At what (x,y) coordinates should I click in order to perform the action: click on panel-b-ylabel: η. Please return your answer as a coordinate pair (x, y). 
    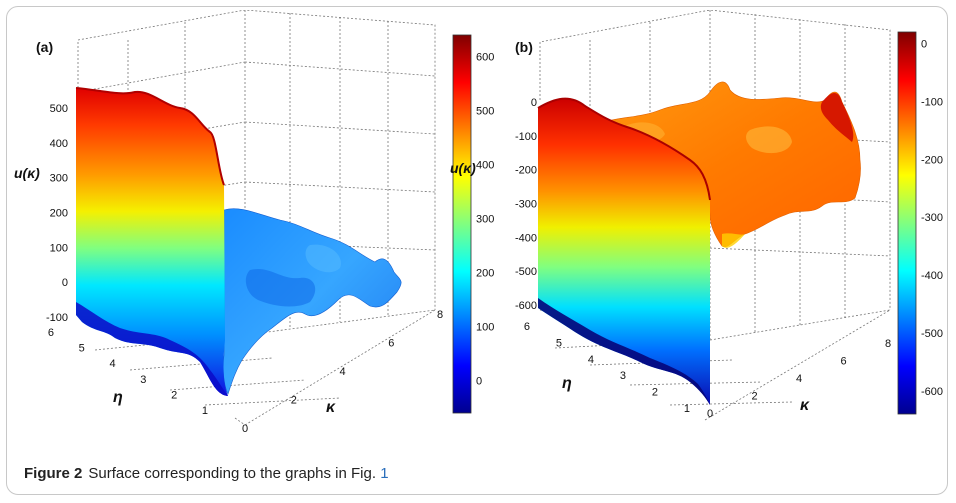
    Looking at the image, I should click on (567, 383).